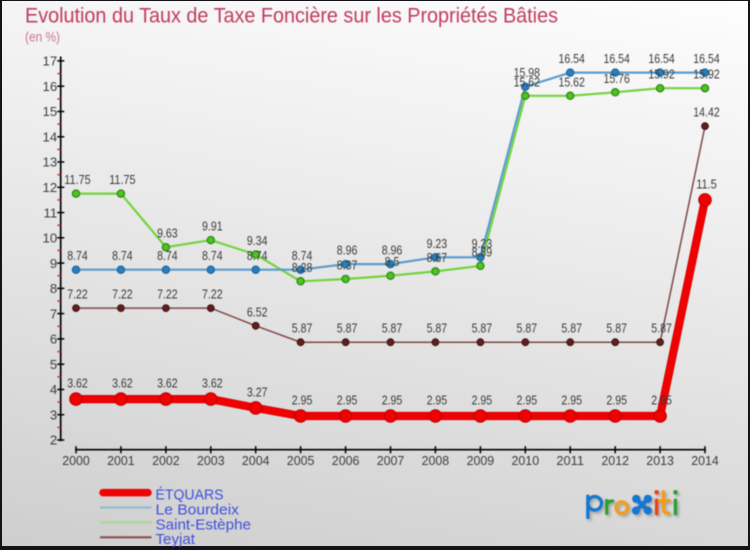  Describe the element at coordinates (53, 440) in the screenshot. I see `svg-text: 2` at that location.